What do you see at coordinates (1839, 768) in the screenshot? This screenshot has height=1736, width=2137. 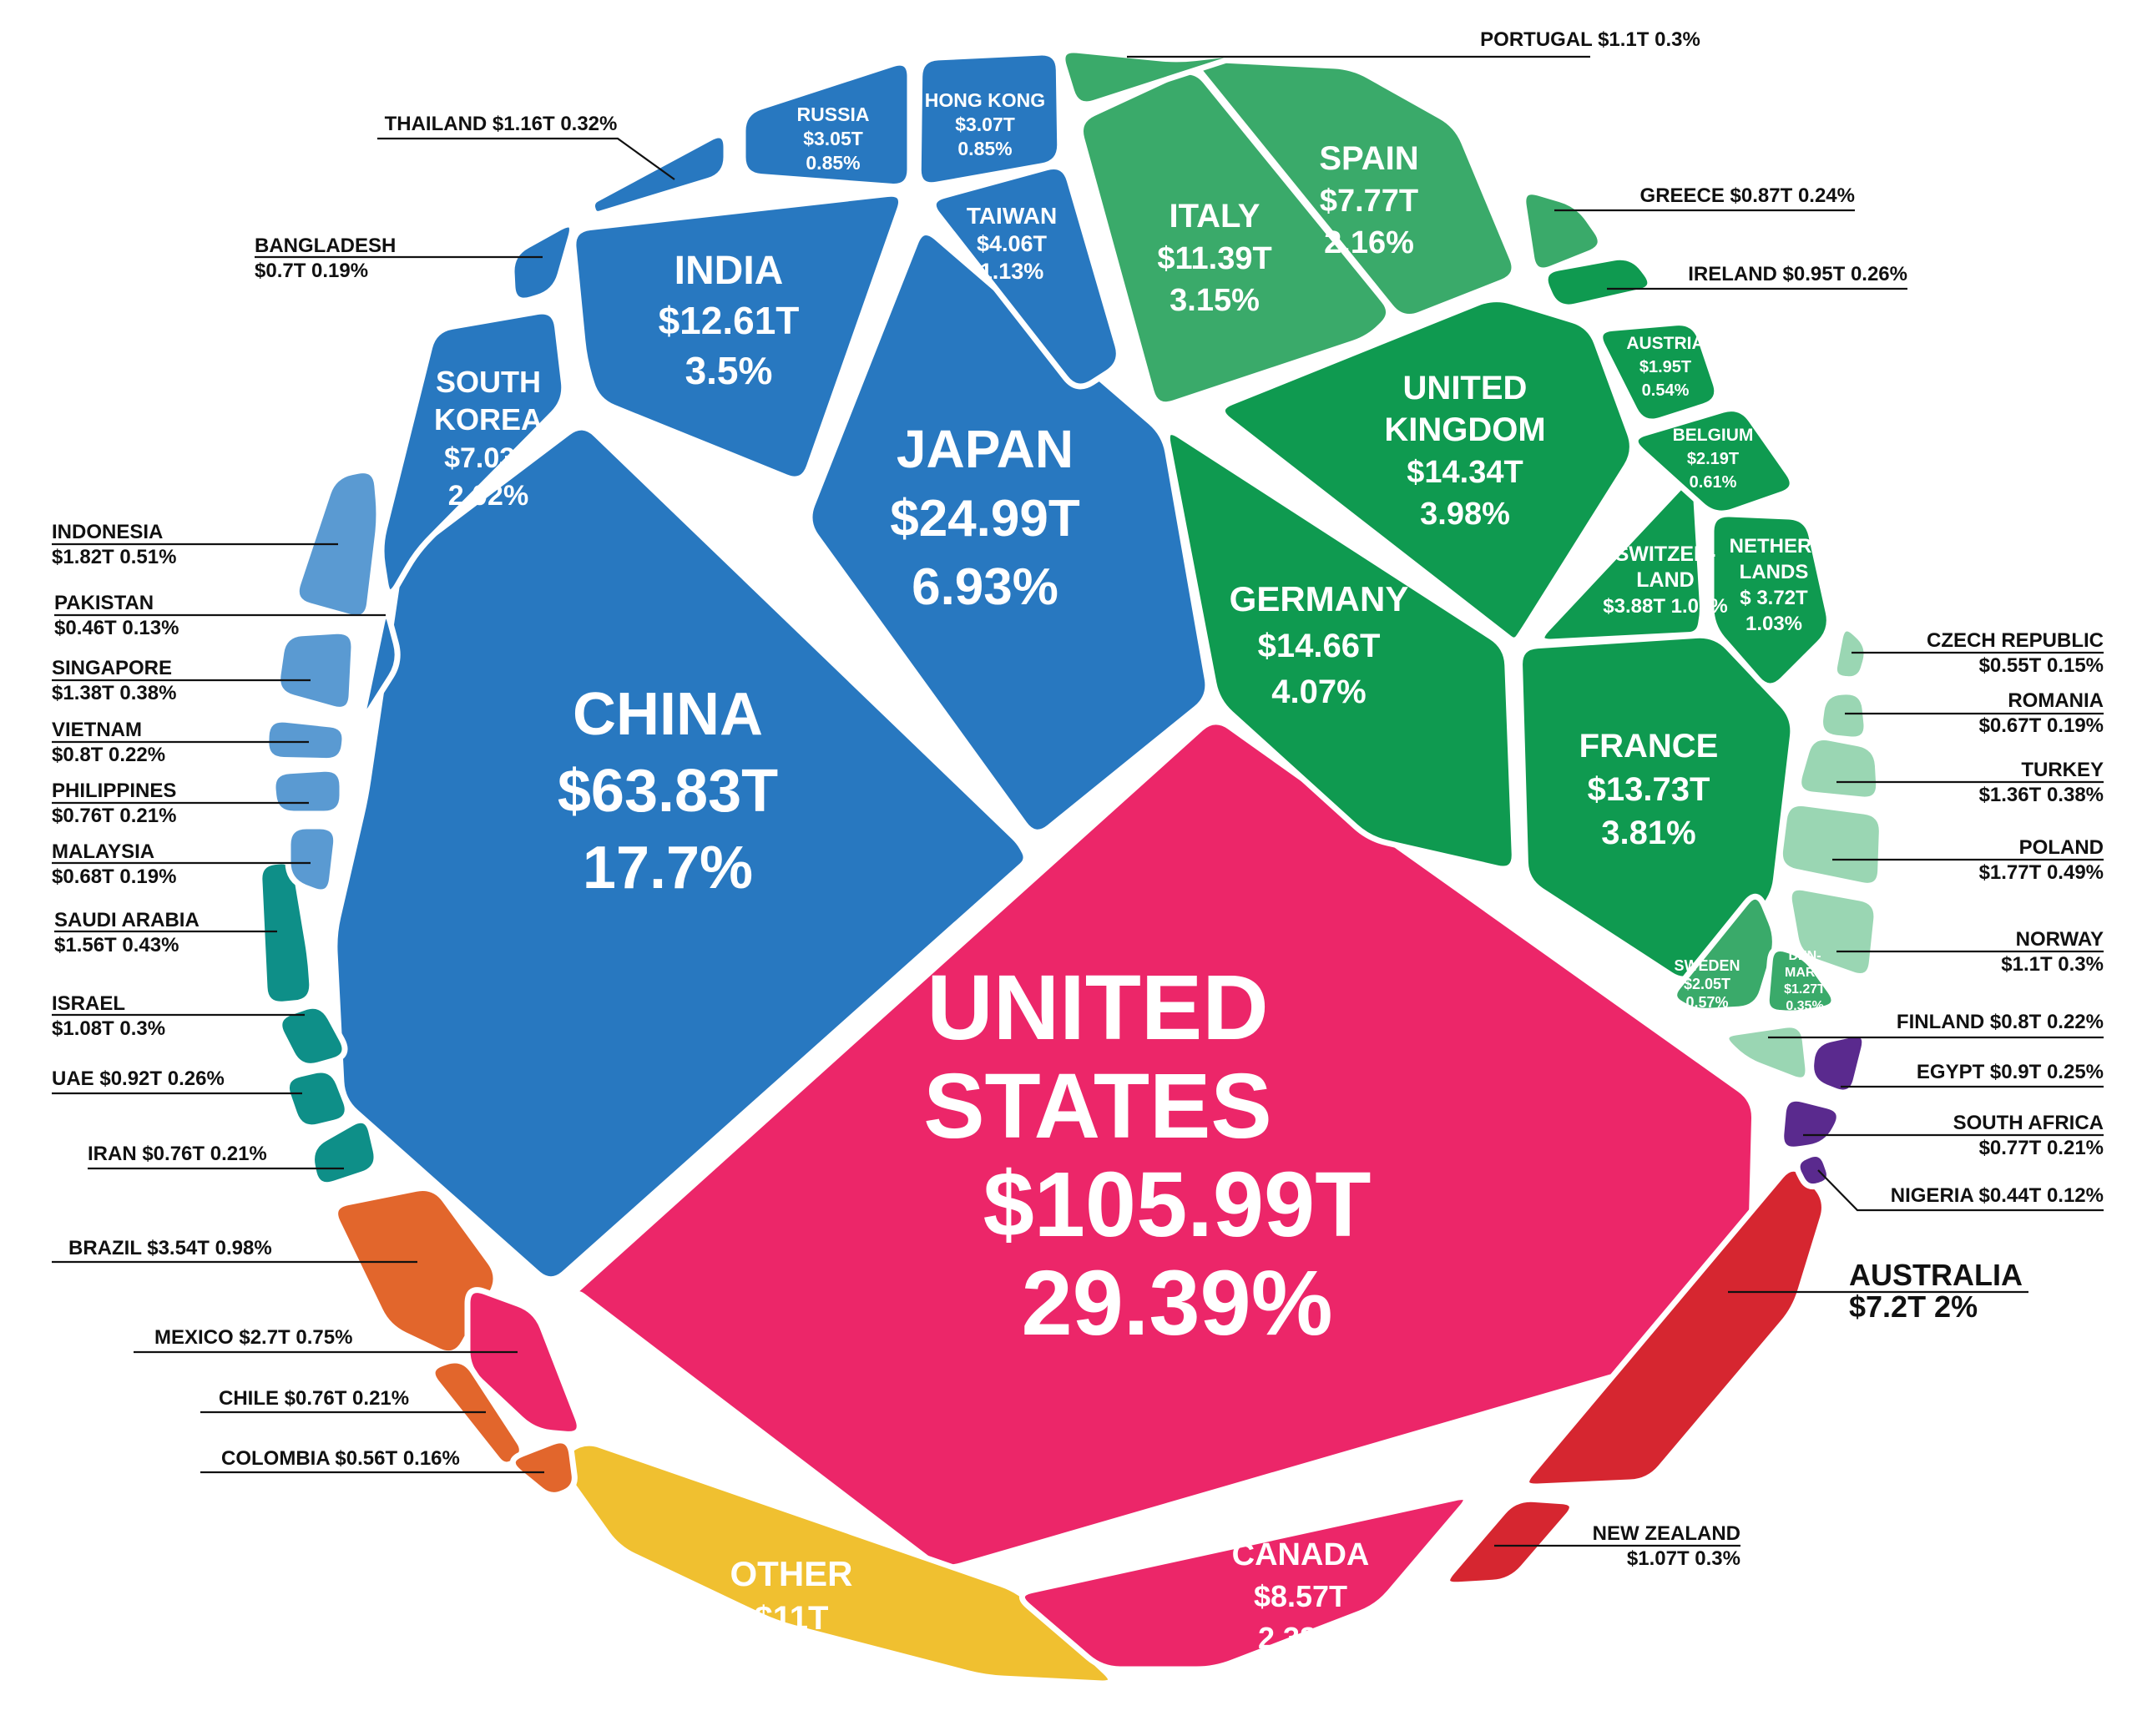 I see `cell-turkey` at bounding box center [1839, 768].